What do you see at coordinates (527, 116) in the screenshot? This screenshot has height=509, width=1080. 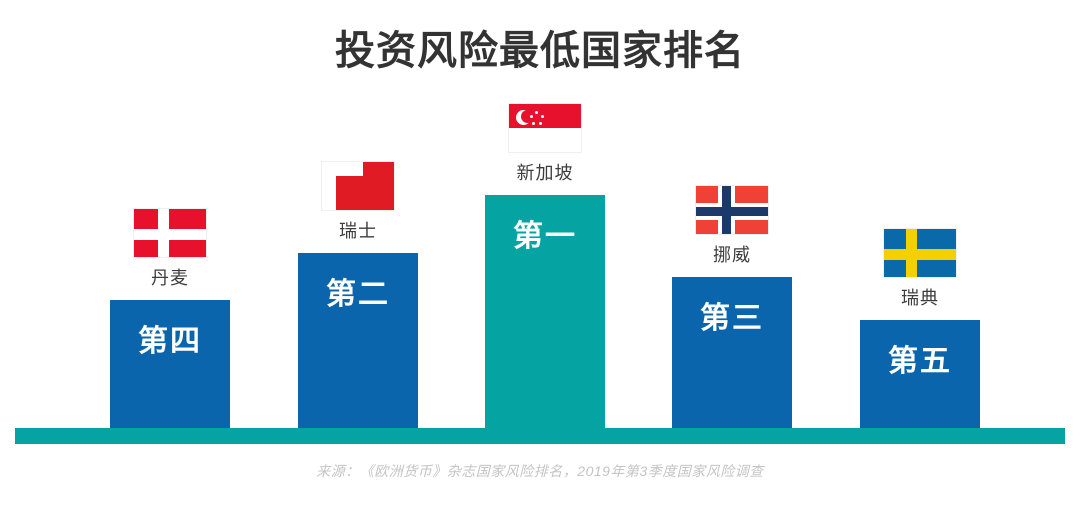 I see `flag-crescent-cutout` at bounding box center [527, 116].